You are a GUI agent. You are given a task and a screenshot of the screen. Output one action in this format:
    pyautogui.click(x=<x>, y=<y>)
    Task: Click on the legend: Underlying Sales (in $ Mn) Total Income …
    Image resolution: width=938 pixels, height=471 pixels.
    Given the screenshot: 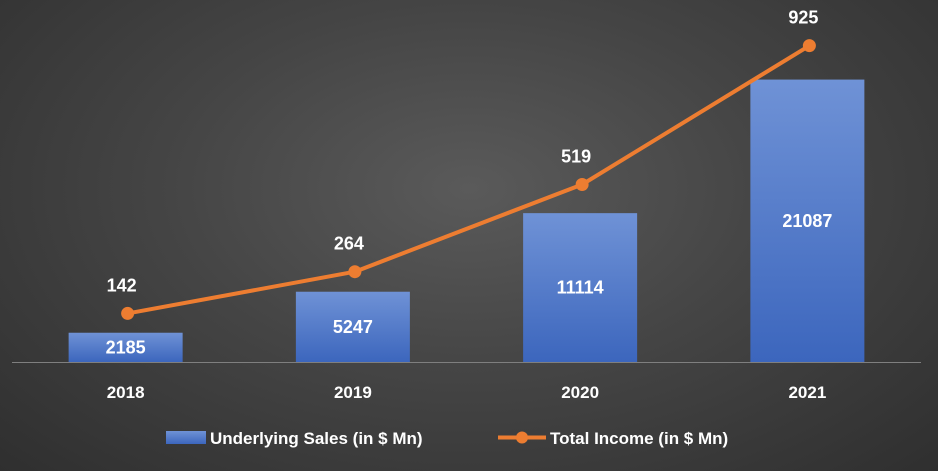 What is the action you would take?
    pyautogui.click(x=447, y=438)
    